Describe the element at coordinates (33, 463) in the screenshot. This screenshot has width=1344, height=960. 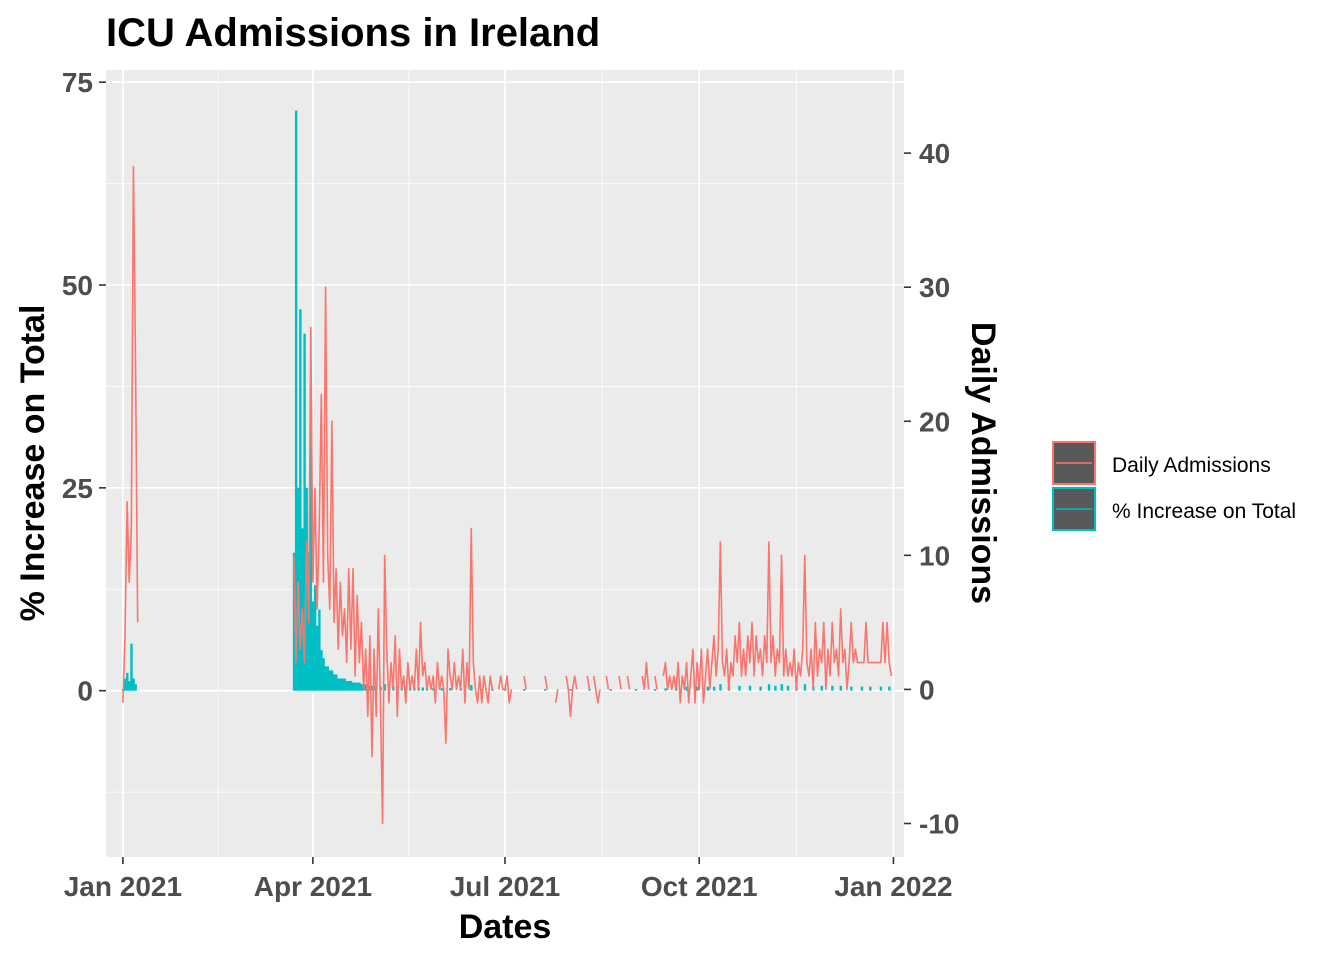
I see `y-axis-left-title: % Increase on Total` at that location.